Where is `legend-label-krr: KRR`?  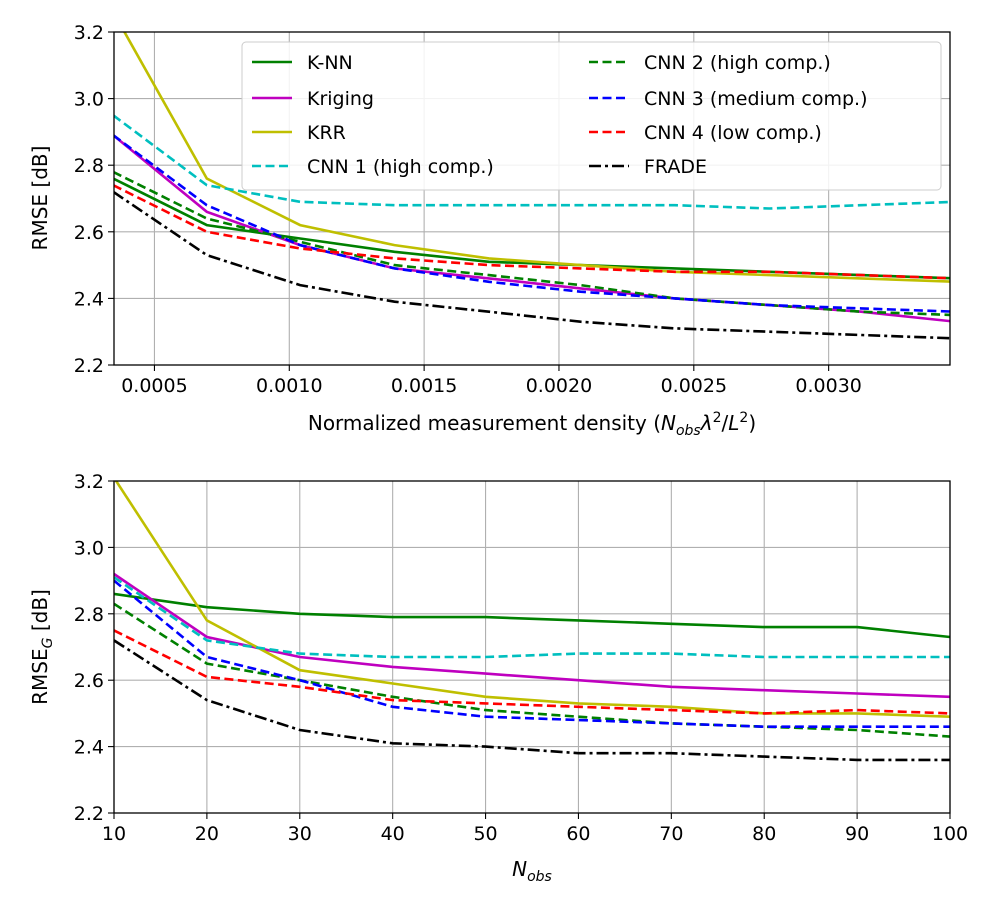
legend-label-krr: KRR is located at coordinates (326, 133).